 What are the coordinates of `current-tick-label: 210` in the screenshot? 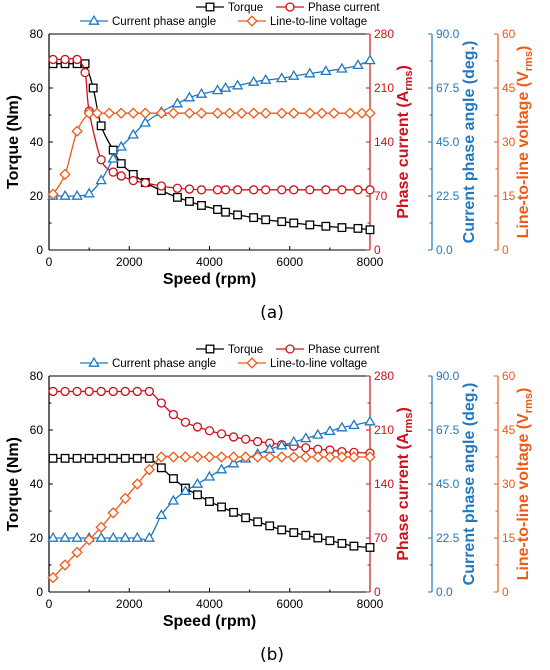 It's located at (384, 88).